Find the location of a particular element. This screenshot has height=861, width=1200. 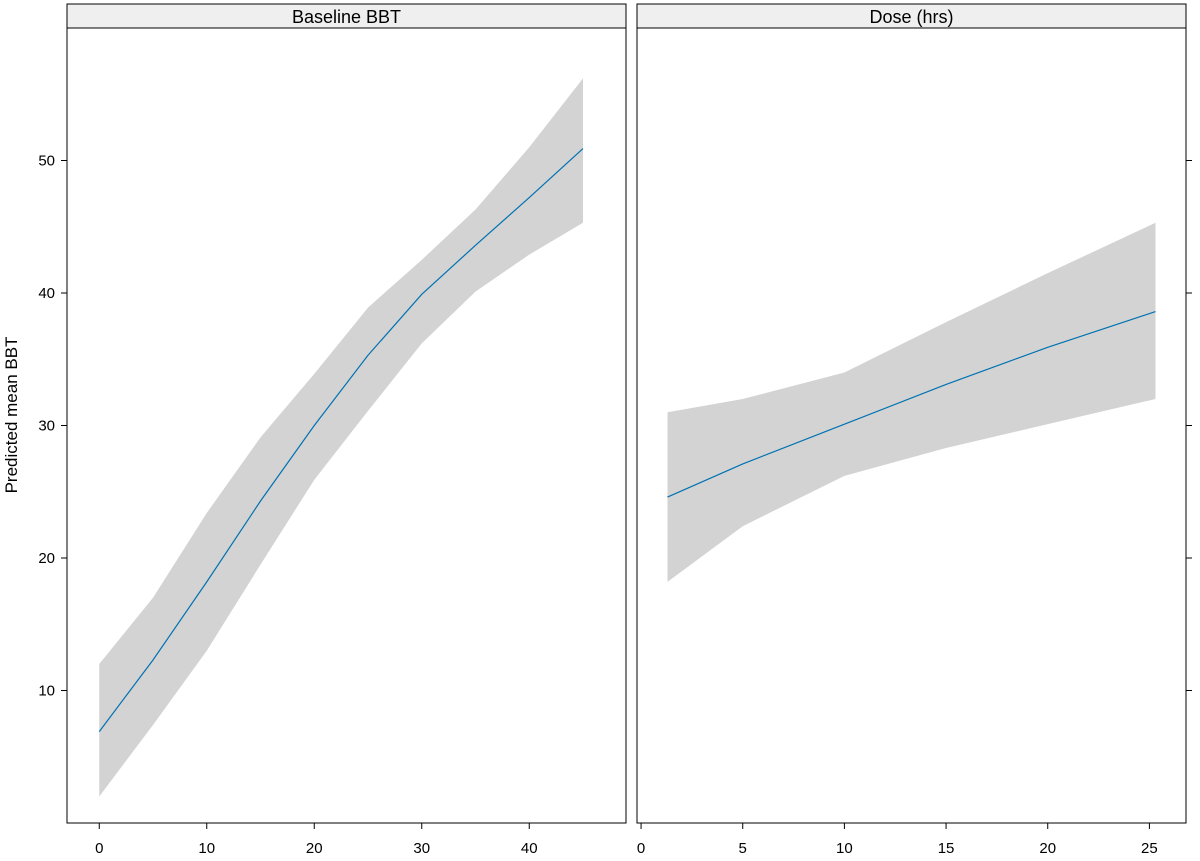

x-tick-label: 15 is located at coordinates (946, 848).